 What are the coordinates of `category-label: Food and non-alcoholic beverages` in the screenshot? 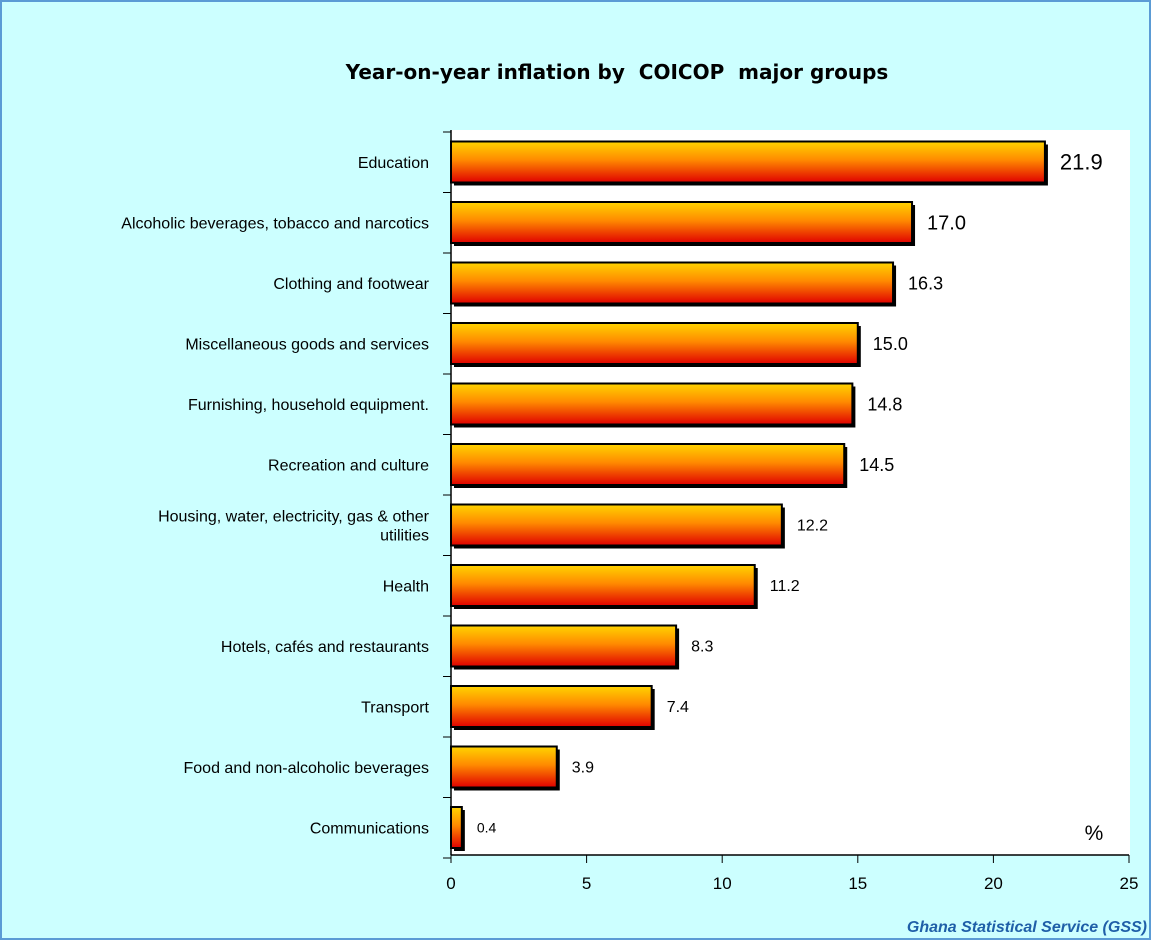 It's located at (307, 768).